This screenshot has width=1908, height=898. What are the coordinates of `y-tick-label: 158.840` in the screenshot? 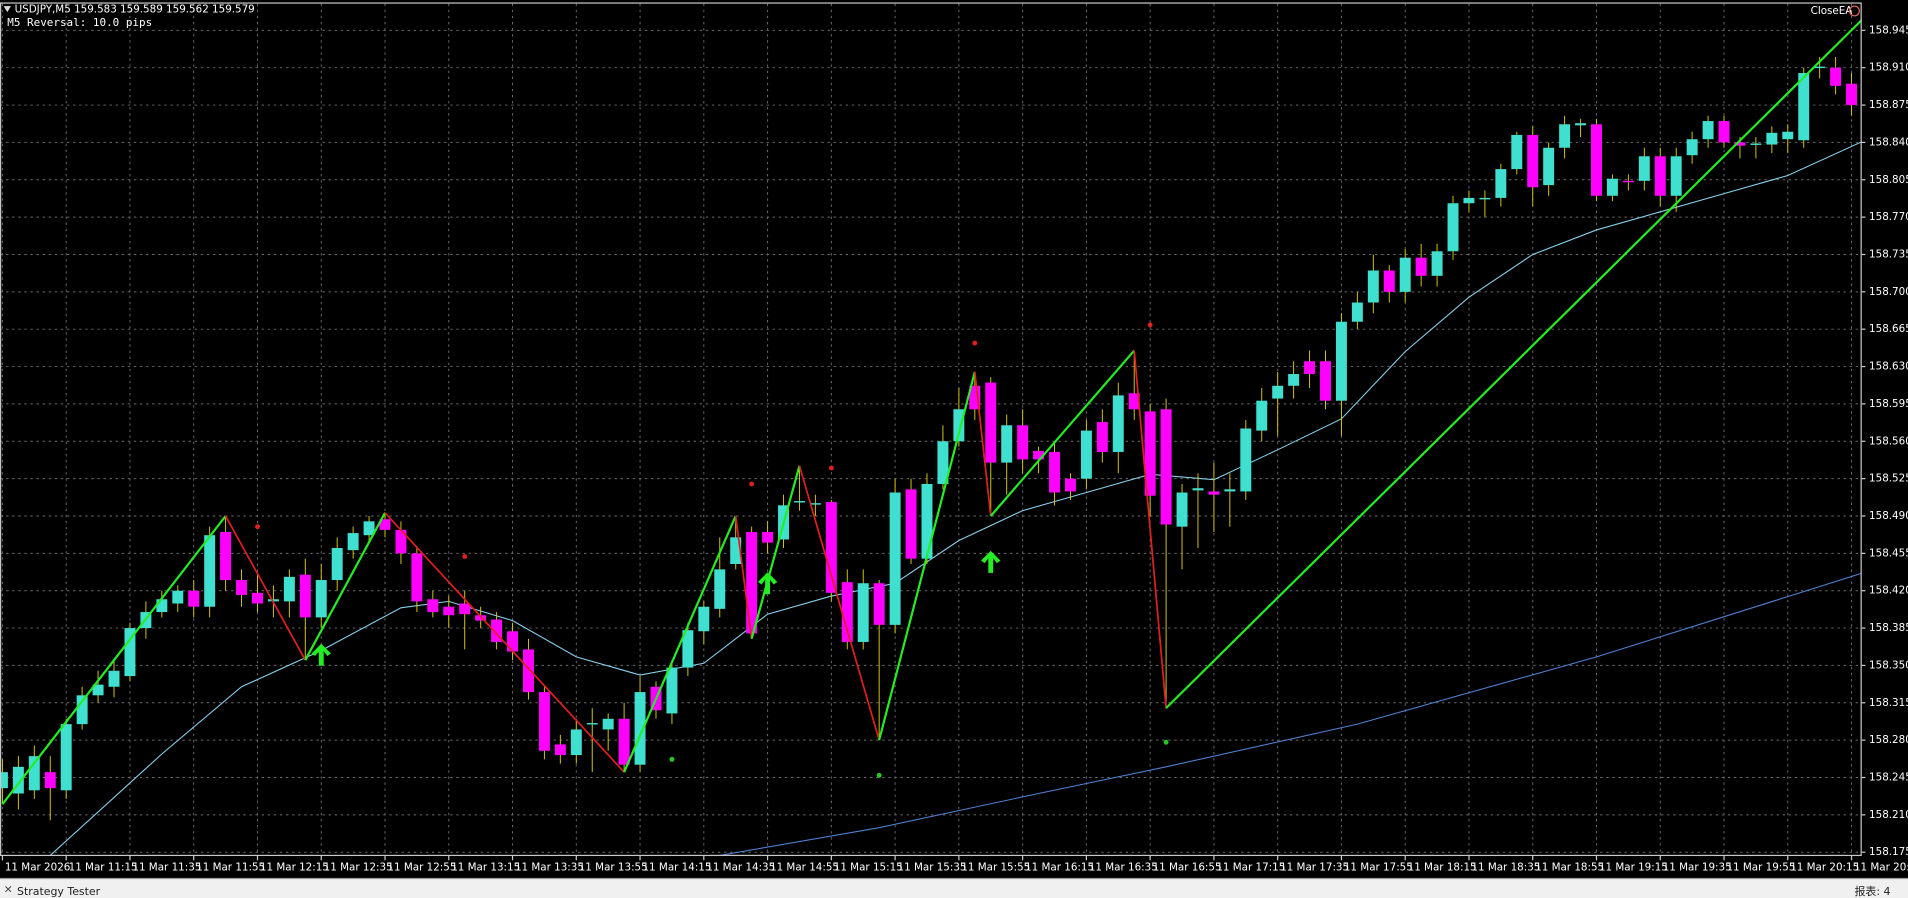 It's located at (1888, 142).